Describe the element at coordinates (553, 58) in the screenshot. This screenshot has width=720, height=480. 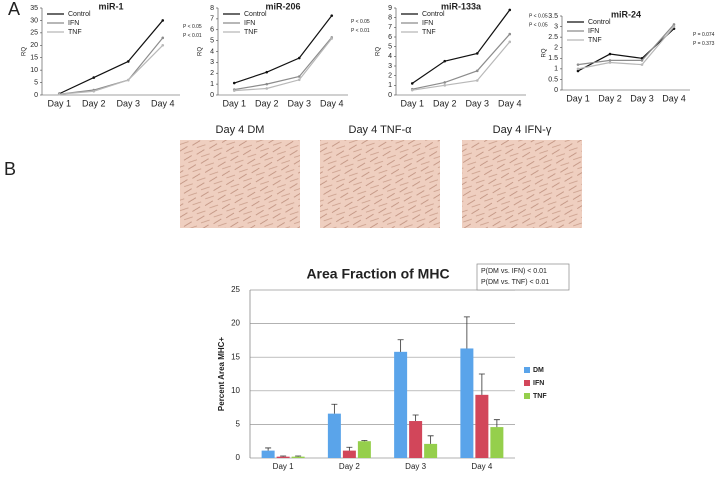
I see `y-tick-label: 1.5` at that location.